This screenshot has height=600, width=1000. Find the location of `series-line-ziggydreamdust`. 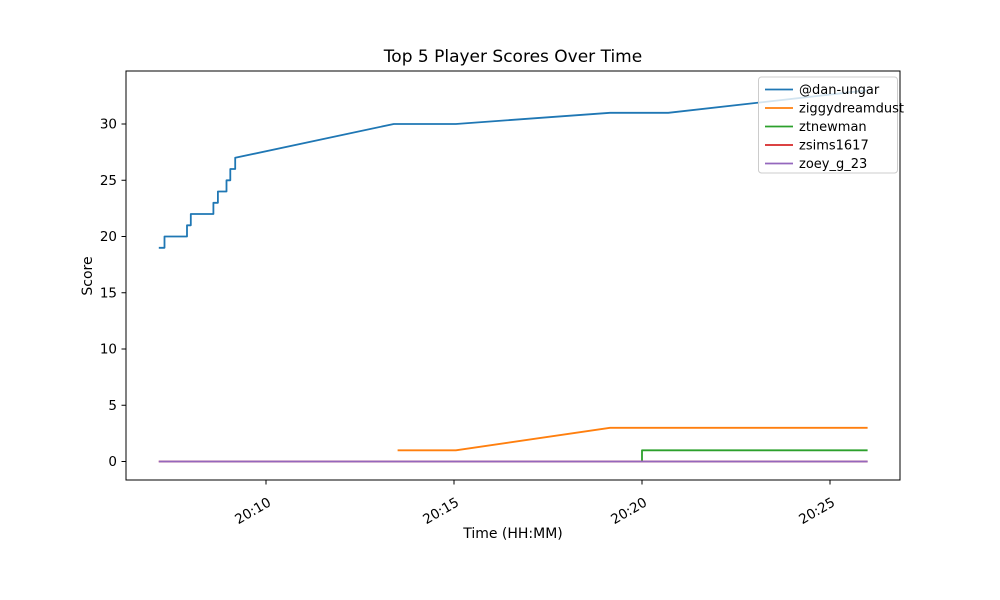

series-line-ziggydreamdust is located at coordinates (632, 439).